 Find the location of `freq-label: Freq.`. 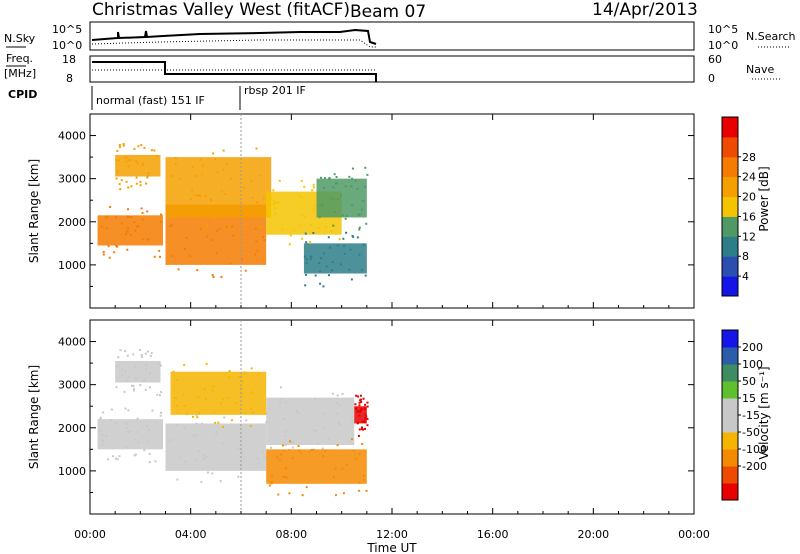

freq-label: Freq. is located at coordinates (19, 58).